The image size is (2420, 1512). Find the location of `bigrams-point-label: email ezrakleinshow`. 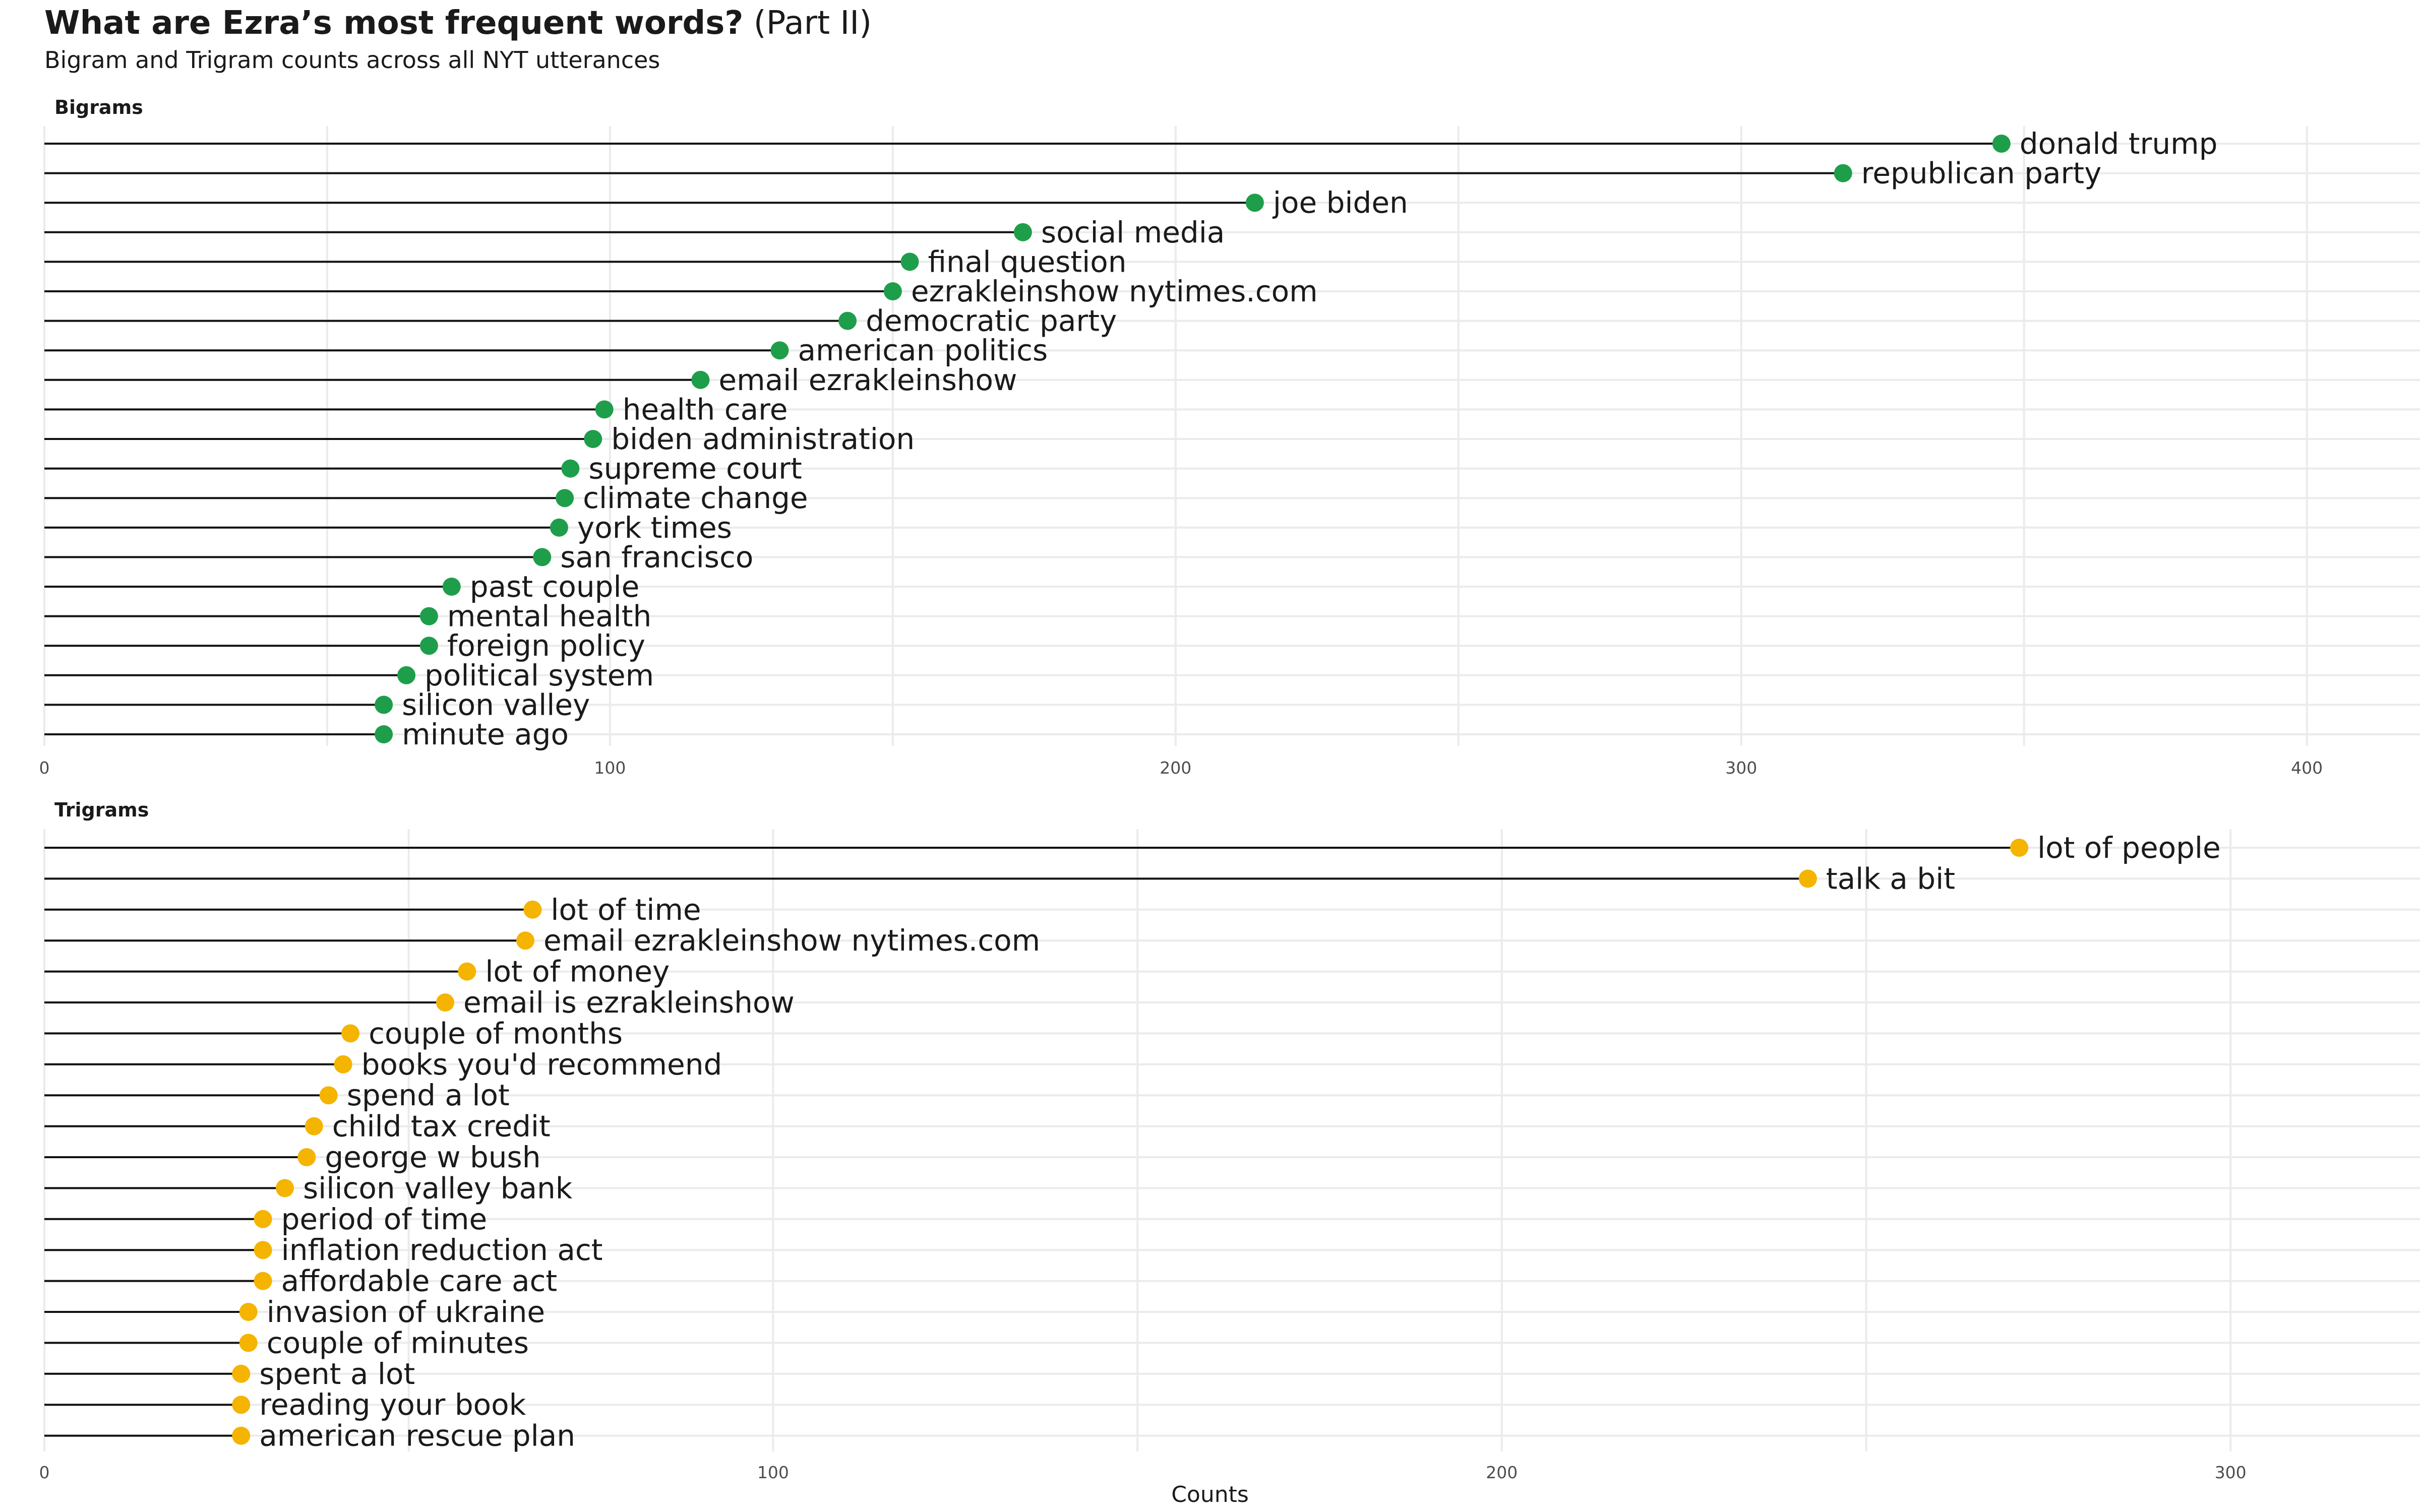

bigrams-point-label: email ezrakleinshow is located at coordinates (867, 380).